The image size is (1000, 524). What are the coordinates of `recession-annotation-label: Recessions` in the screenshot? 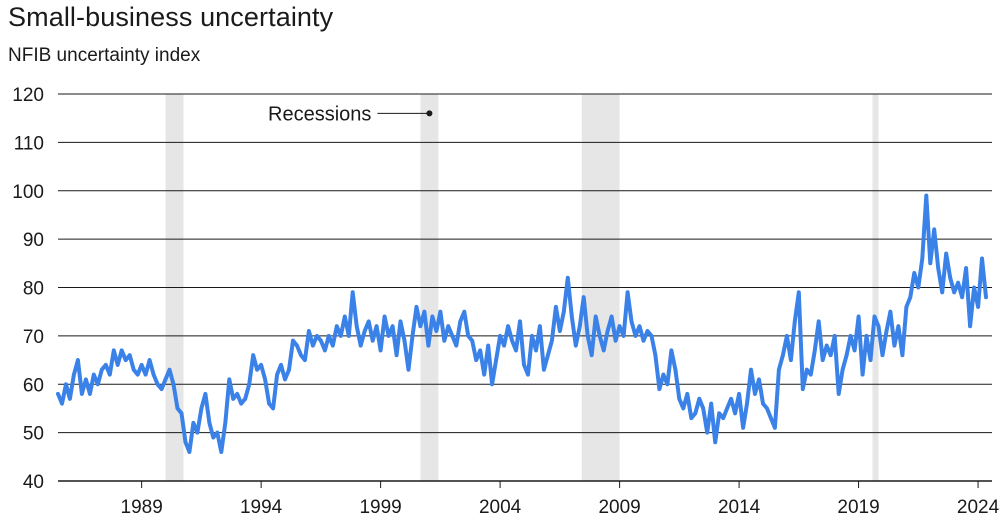 It's located at (319, 114).